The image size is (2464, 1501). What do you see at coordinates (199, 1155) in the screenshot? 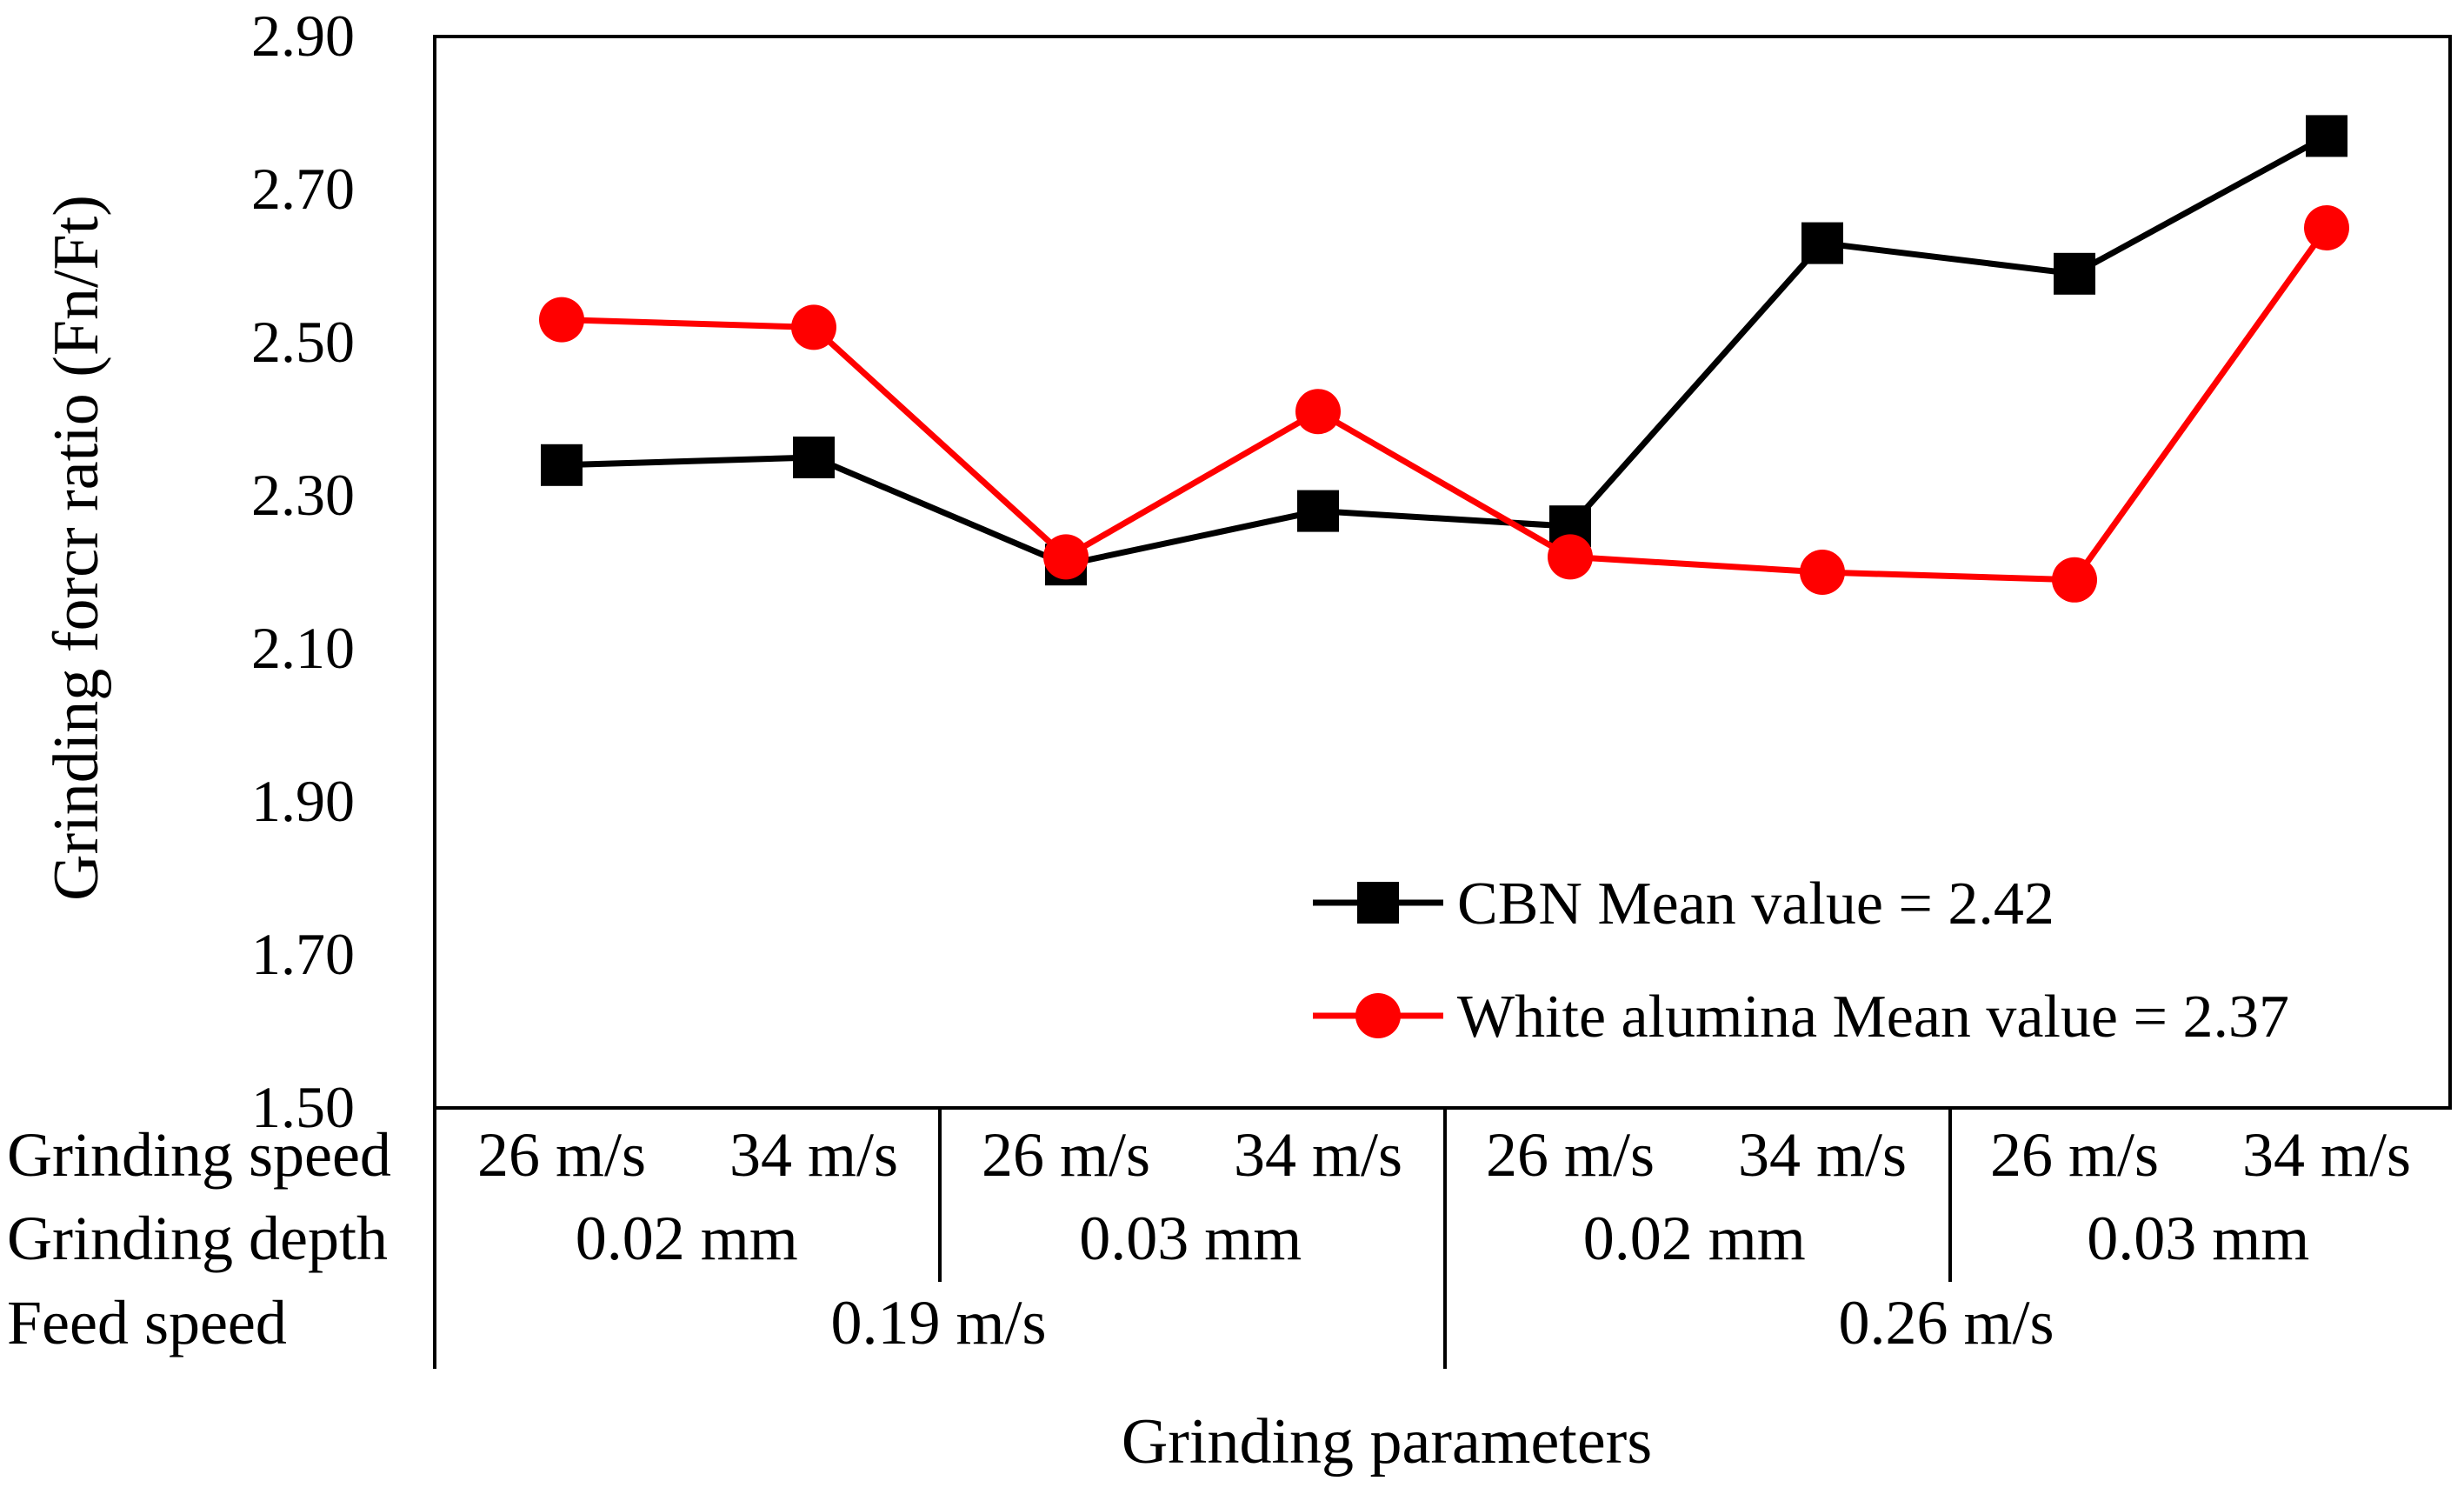
I see `table-row-label: Grinding speed` at bounding box center [199, 1155].